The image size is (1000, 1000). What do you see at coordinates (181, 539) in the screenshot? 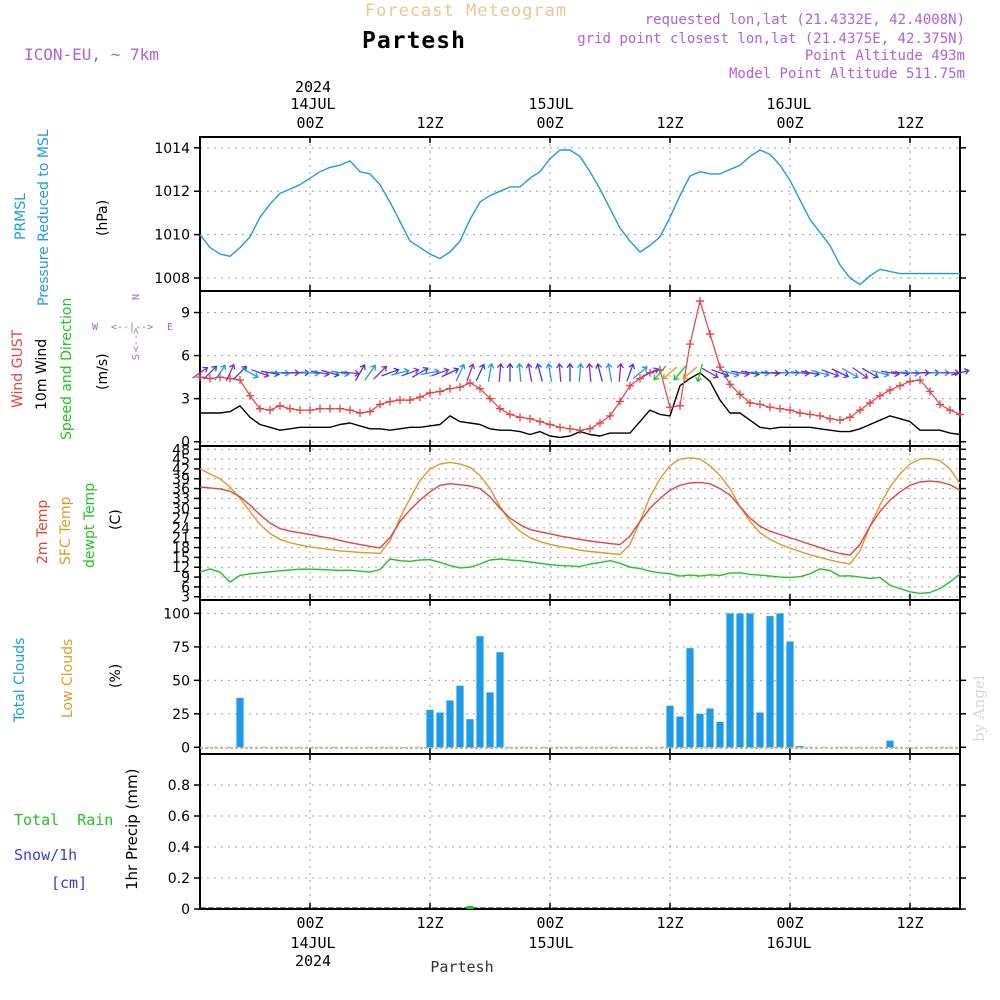
I see `y-tick-label: 21` at bounding box center [181, 539].